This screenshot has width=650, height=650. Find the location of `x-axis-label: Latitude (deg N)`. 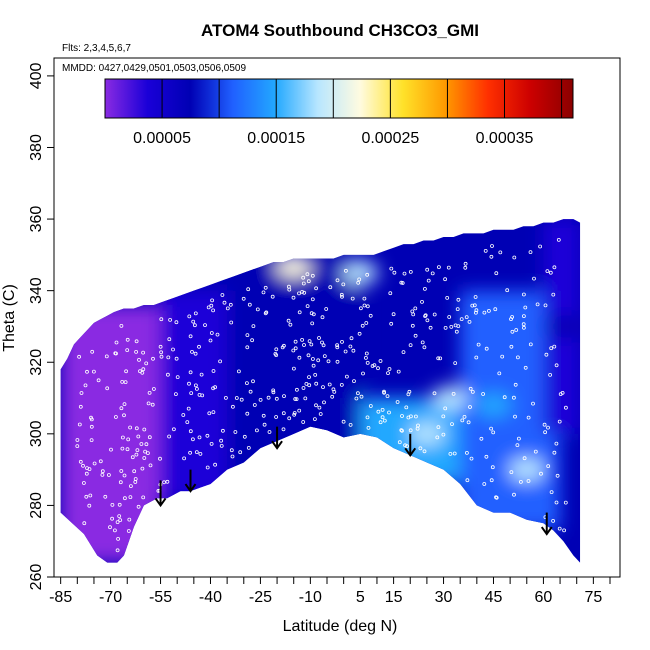

x-axis-label: Latitude (deg N) is located at coordinates (340, 626).